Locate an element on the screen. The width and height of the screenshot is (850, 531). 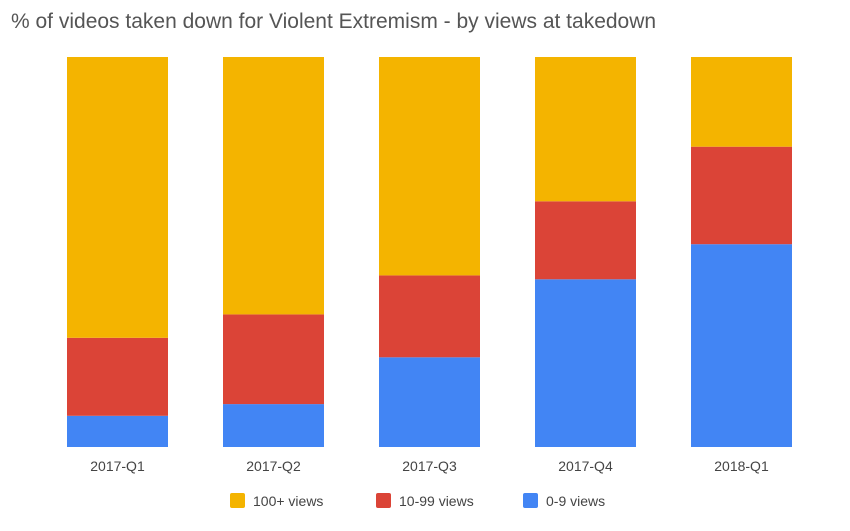
x-tick-label: 2017-Q2 is located at coordinates (273, 466).